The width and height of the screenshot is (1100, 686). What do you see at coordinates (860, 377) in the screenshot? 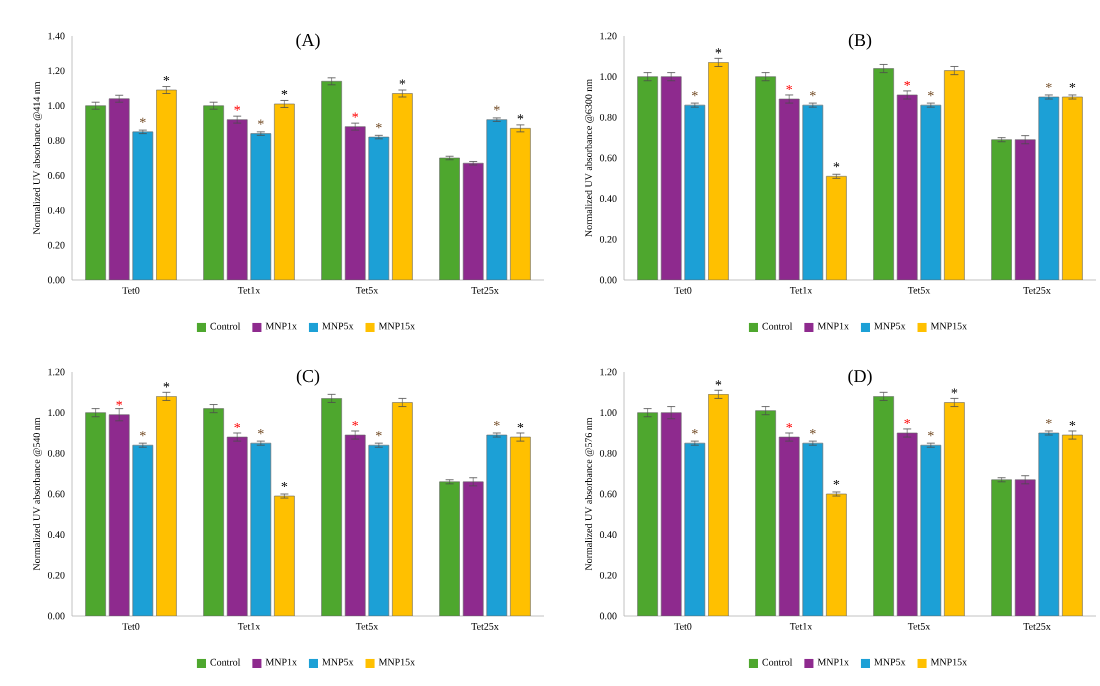
I see `chart-title: (D)` at bounding box center [860, 377].